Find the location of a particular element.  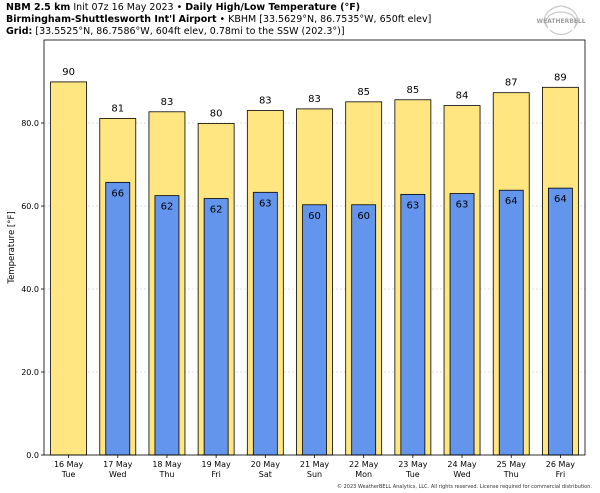

y-tick-label: 40.0 is located at coordinates (30, 289).